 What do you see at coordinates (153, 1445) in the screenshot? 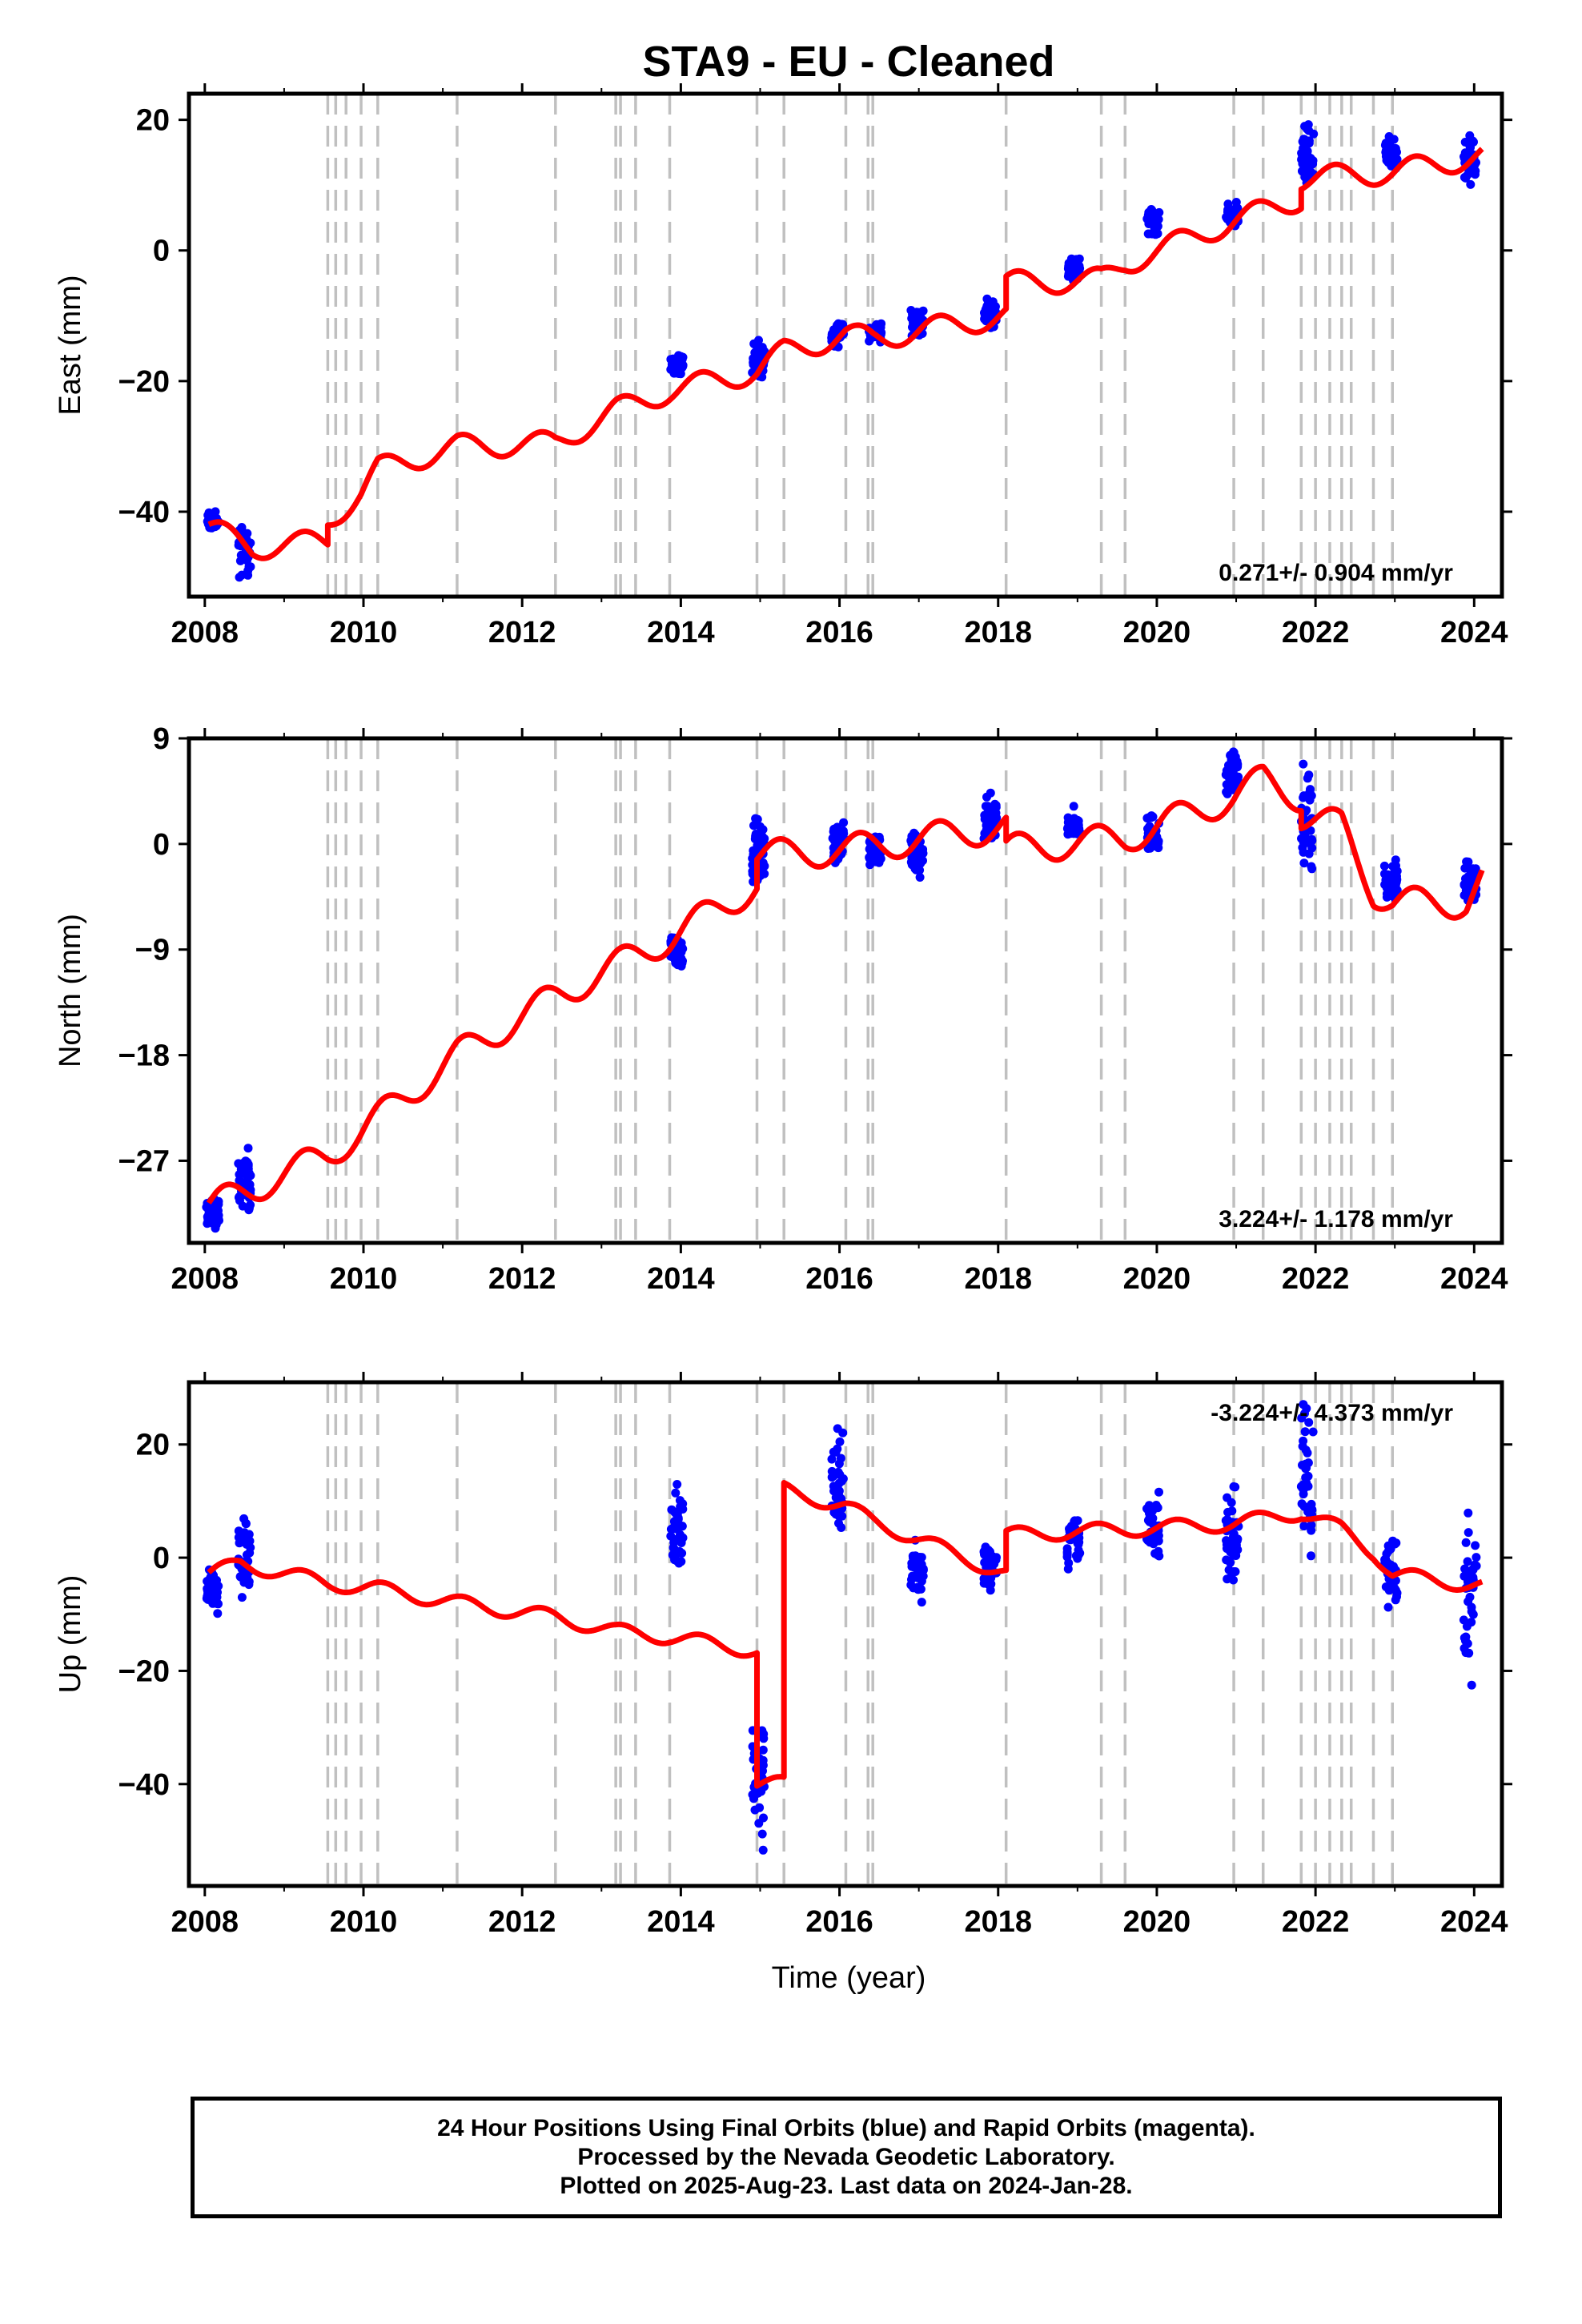
I see `y-tick-label: 20` at bounding box center [153, 1445].